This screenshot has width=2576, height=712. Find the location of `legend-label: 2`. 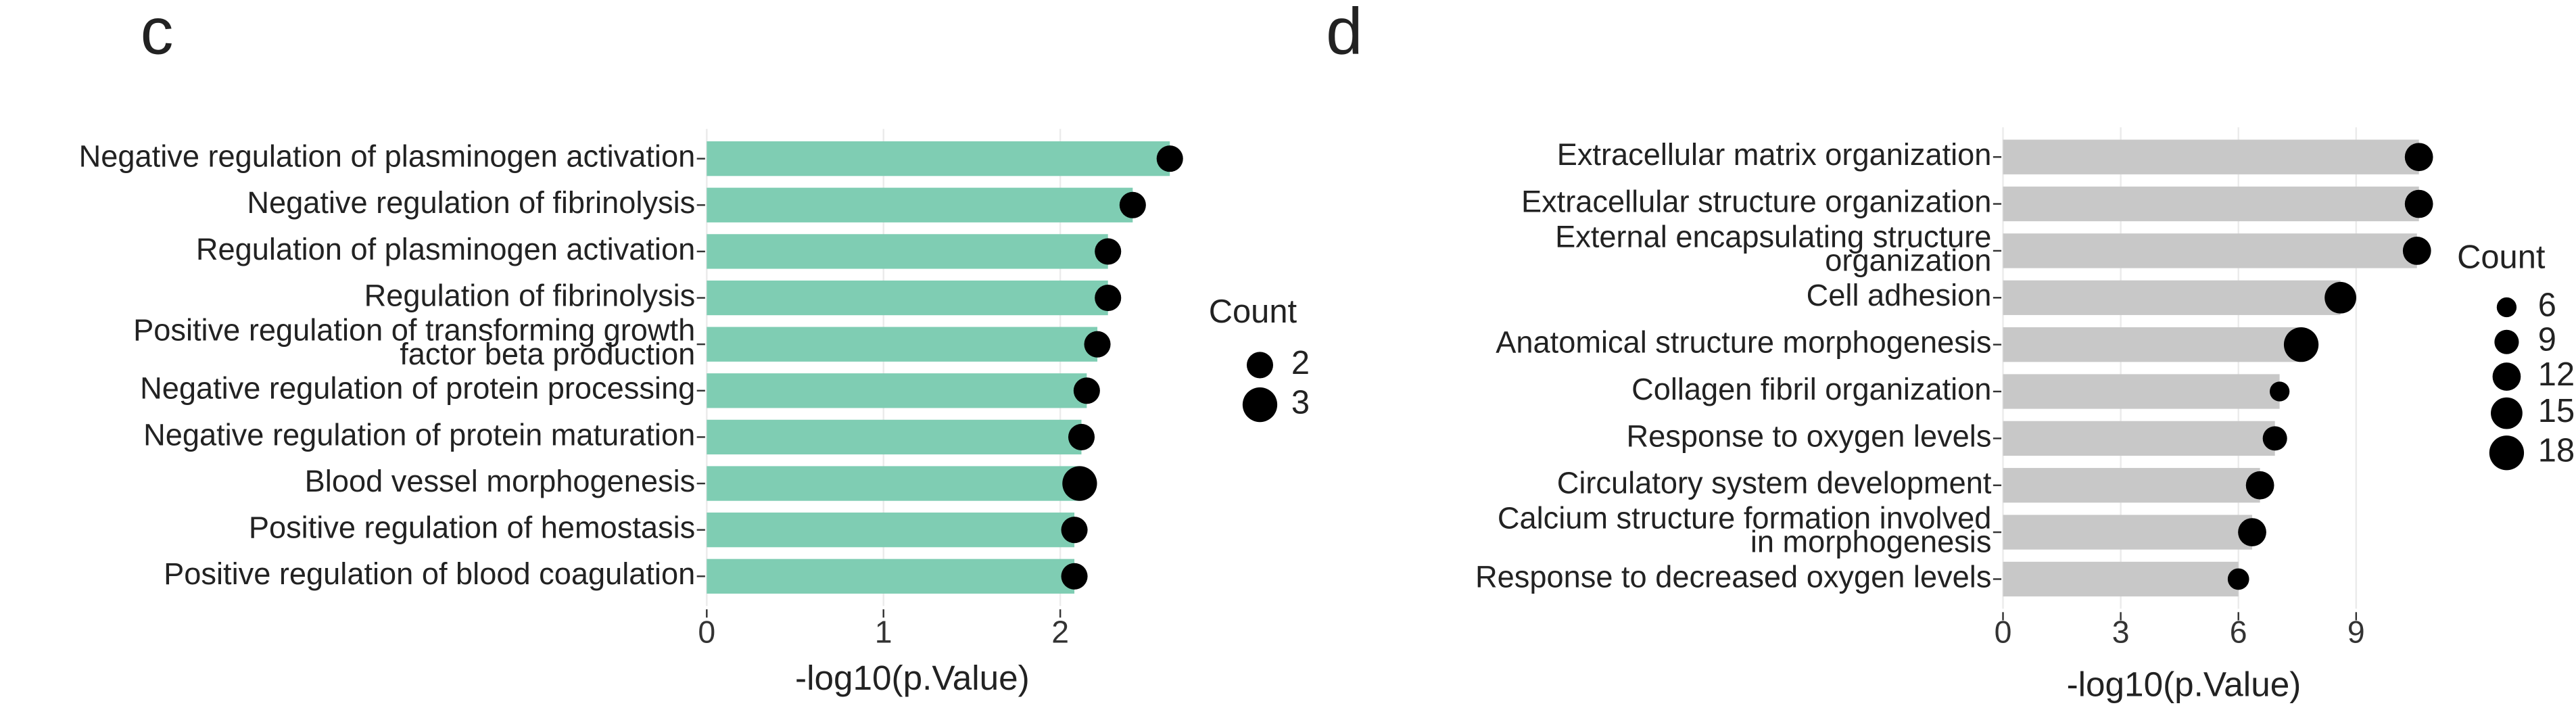

legend-label: 2 is located at coordinates (1300, 363).